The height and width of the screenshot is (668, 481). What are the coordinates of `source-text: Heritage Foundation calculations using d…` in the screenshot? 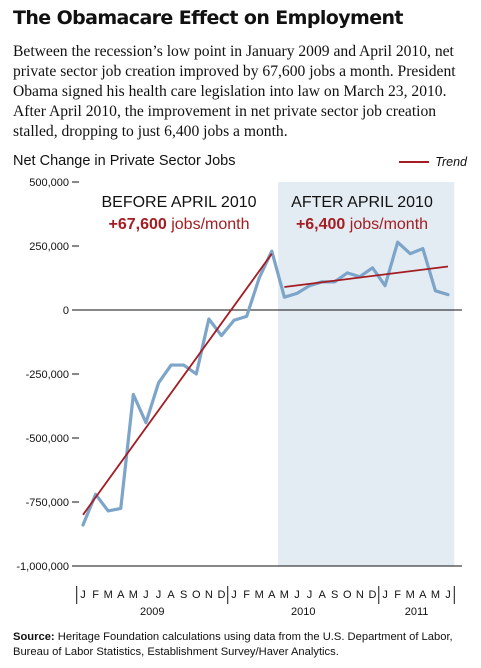 It's located at (233, 644).